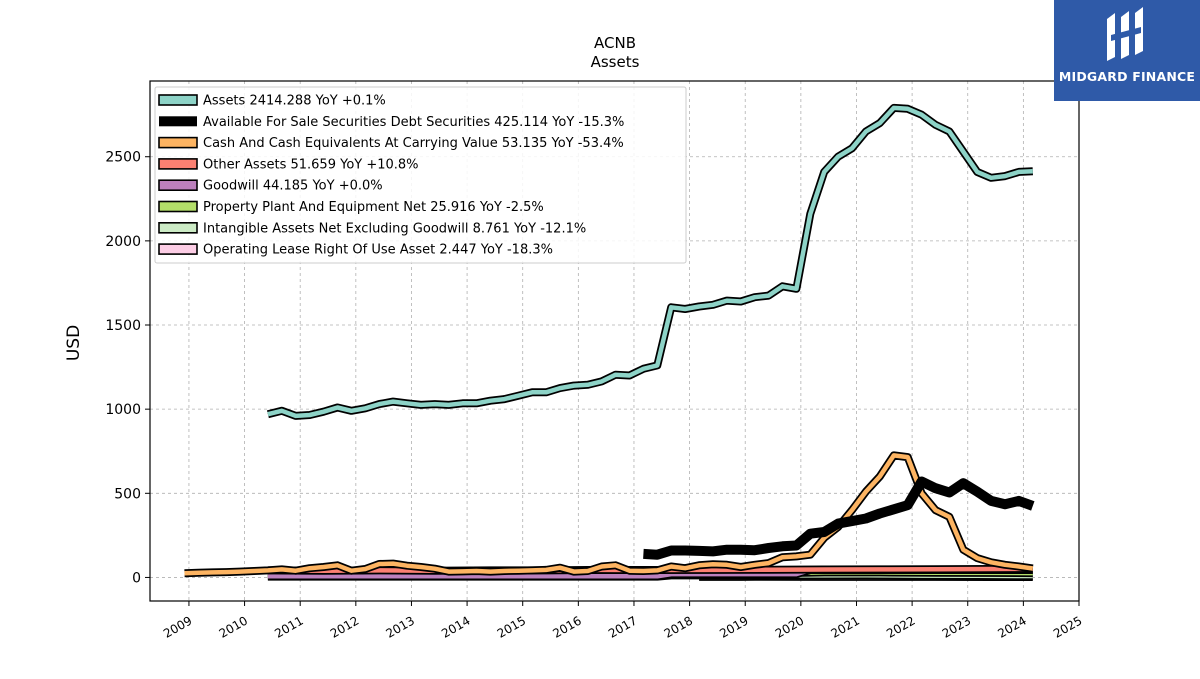 The width and height of the screenshot is (1200, 679). I want to click on y-tick-label: 0, so click(136, 578).